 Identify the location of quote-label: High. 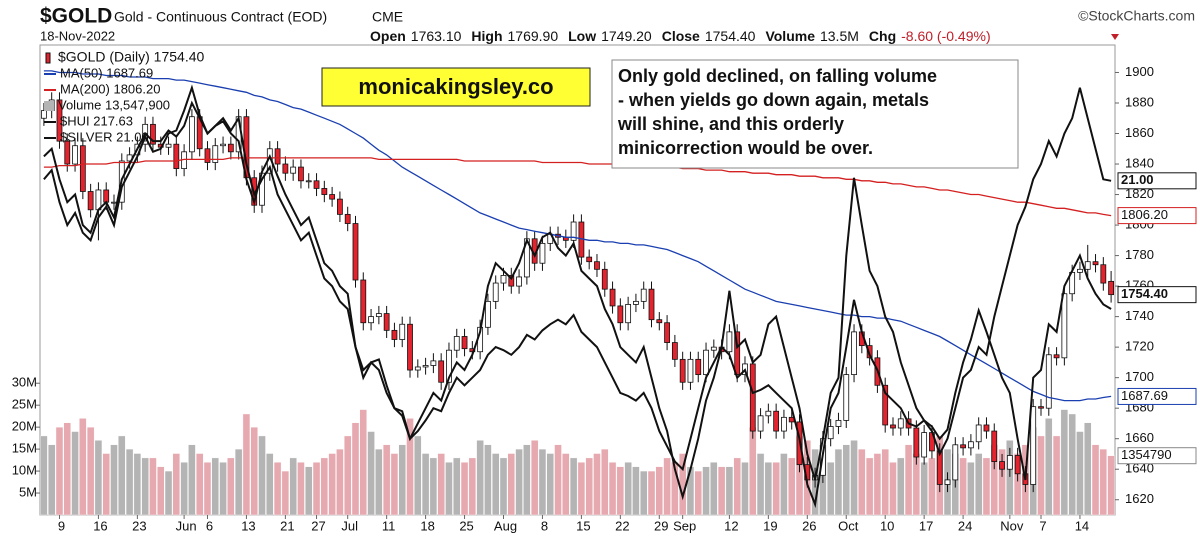
(486, 36).